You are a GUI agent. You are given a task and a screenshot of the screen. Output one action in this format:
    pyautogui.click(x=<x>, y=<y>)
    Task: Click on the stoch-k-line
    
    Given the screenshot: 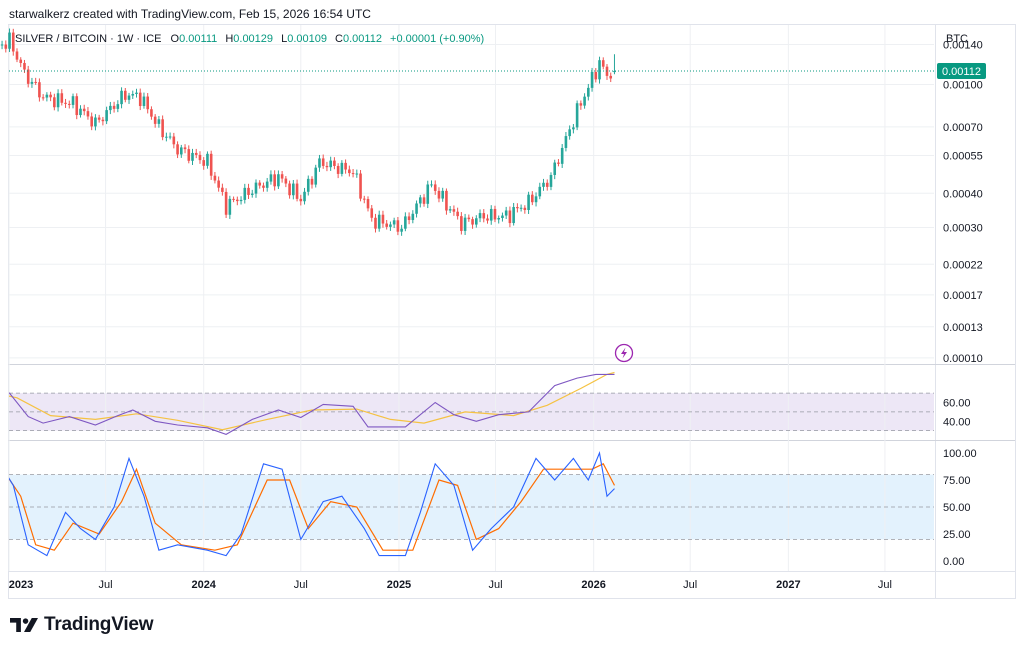 What is the action you would take?
    pyautogui.click(x=312, y=504)
    